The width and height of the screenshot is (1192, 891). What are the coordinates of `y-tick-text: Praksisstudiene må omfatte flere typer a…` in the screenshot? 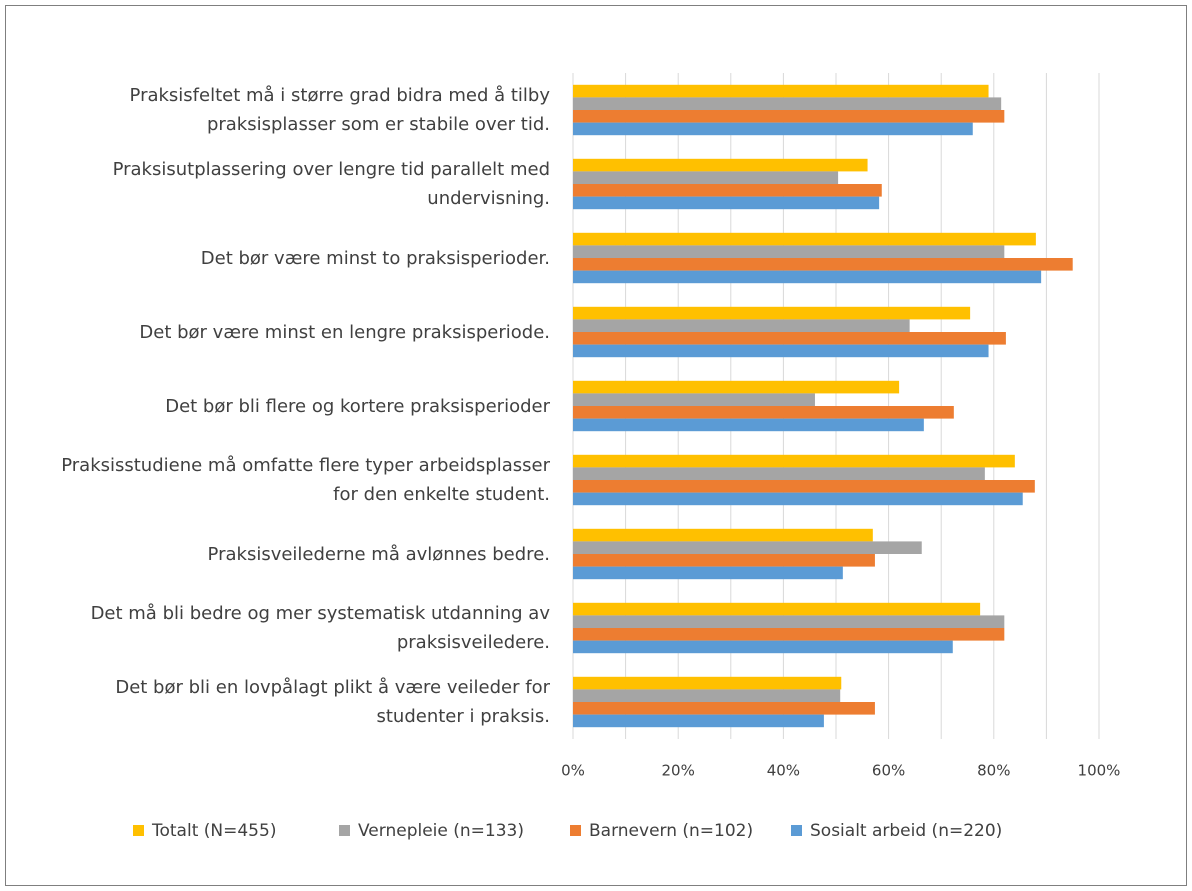 It's located at (305, 480).